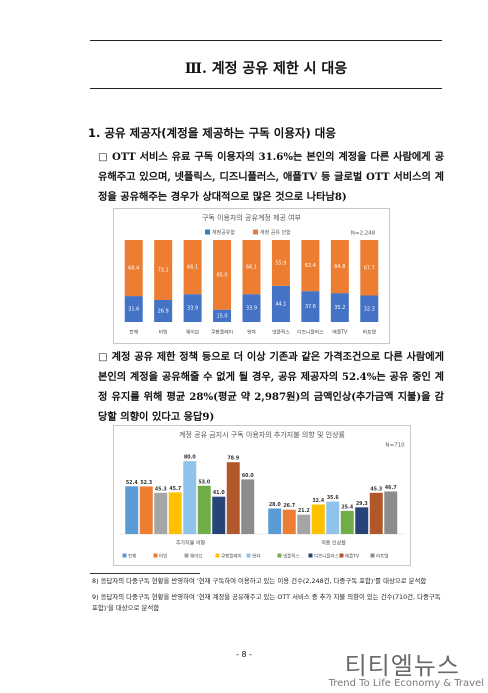 This screenshot has height=693, width=488. What do you see at coordinates (291, 556) in the screenshot?
I see `legend-label: 넷플릭스` at bounding box center [291, 556].